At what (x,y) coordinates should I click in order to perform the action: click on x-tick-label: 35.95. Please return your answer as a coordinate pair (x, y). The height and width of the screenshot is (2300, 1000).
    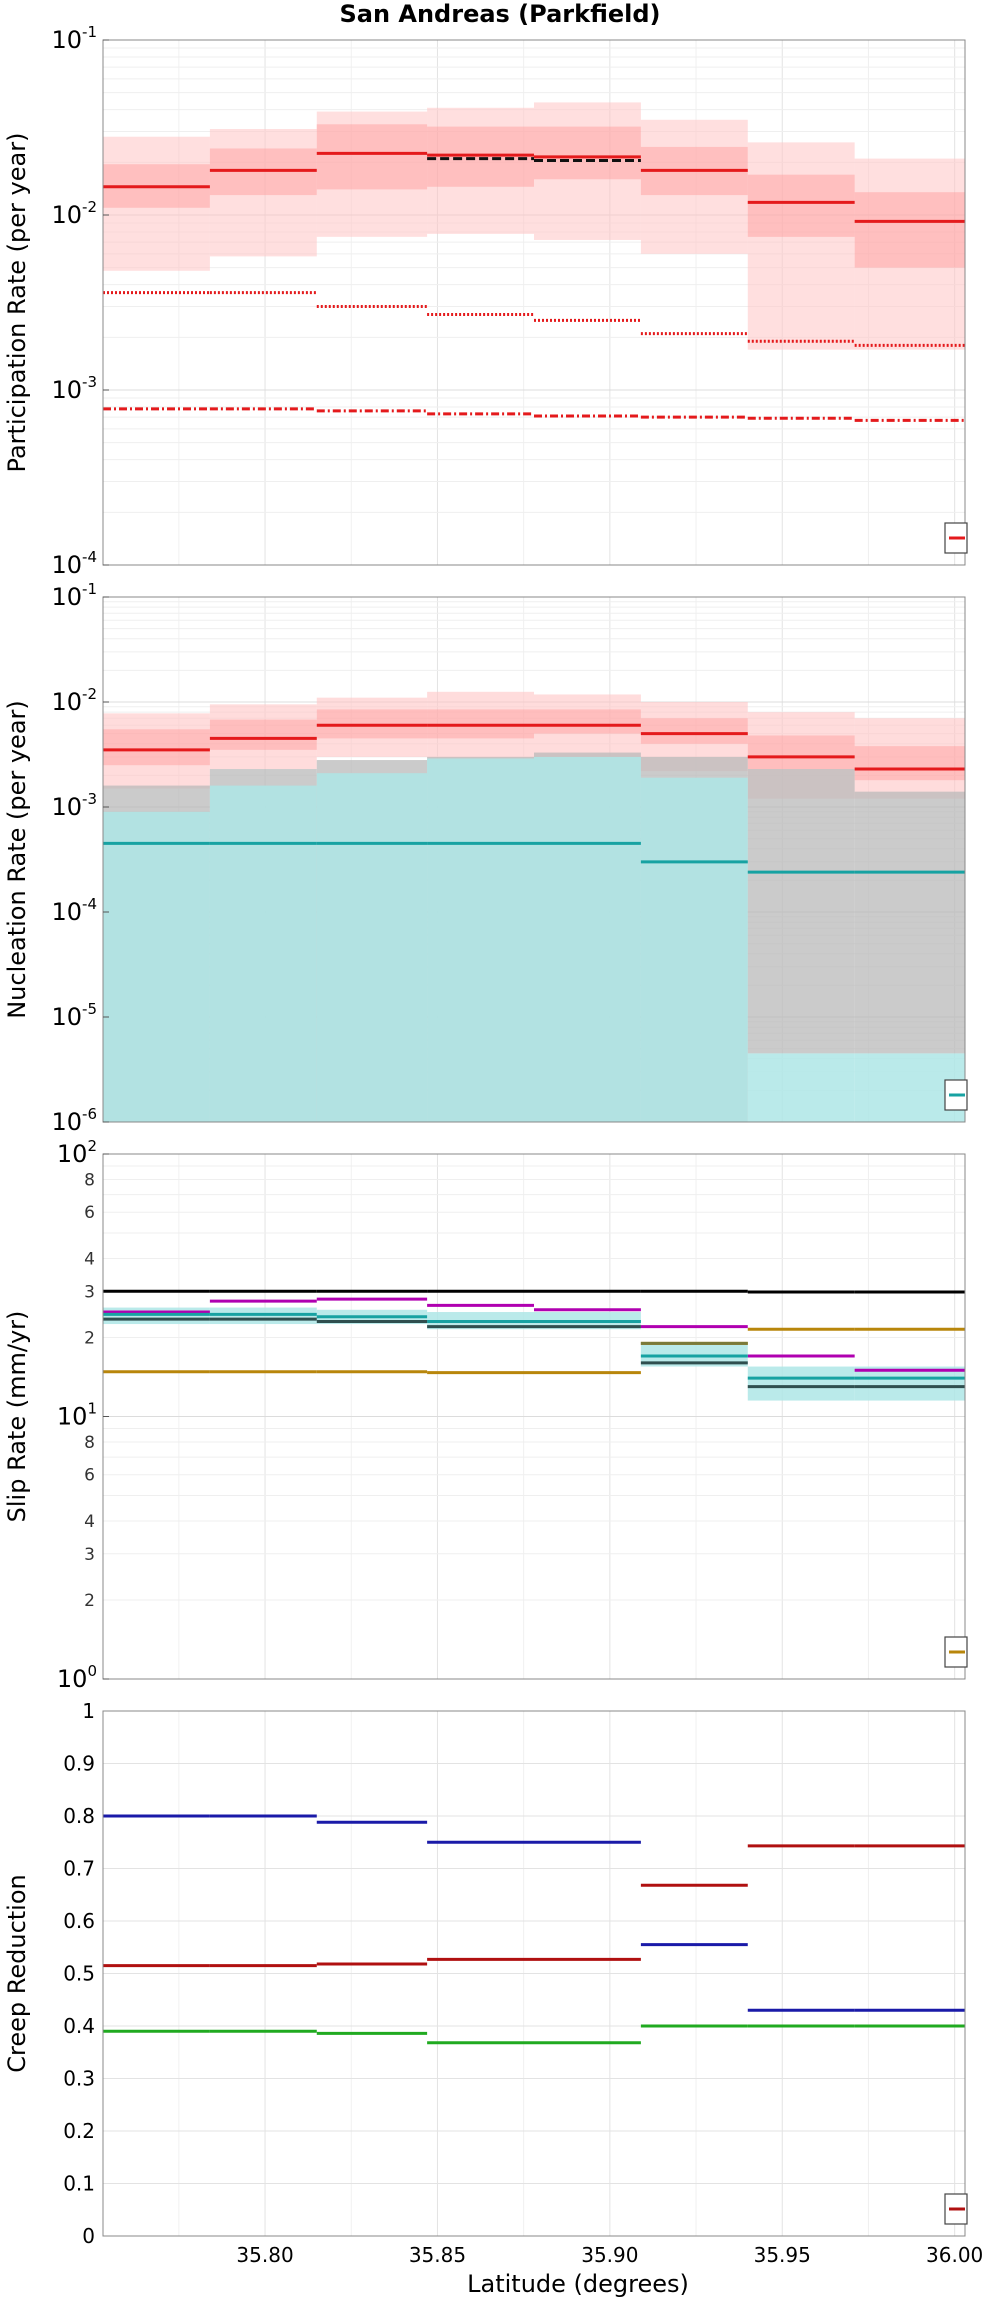
    Looking at the image, I should click on (782, 2255).